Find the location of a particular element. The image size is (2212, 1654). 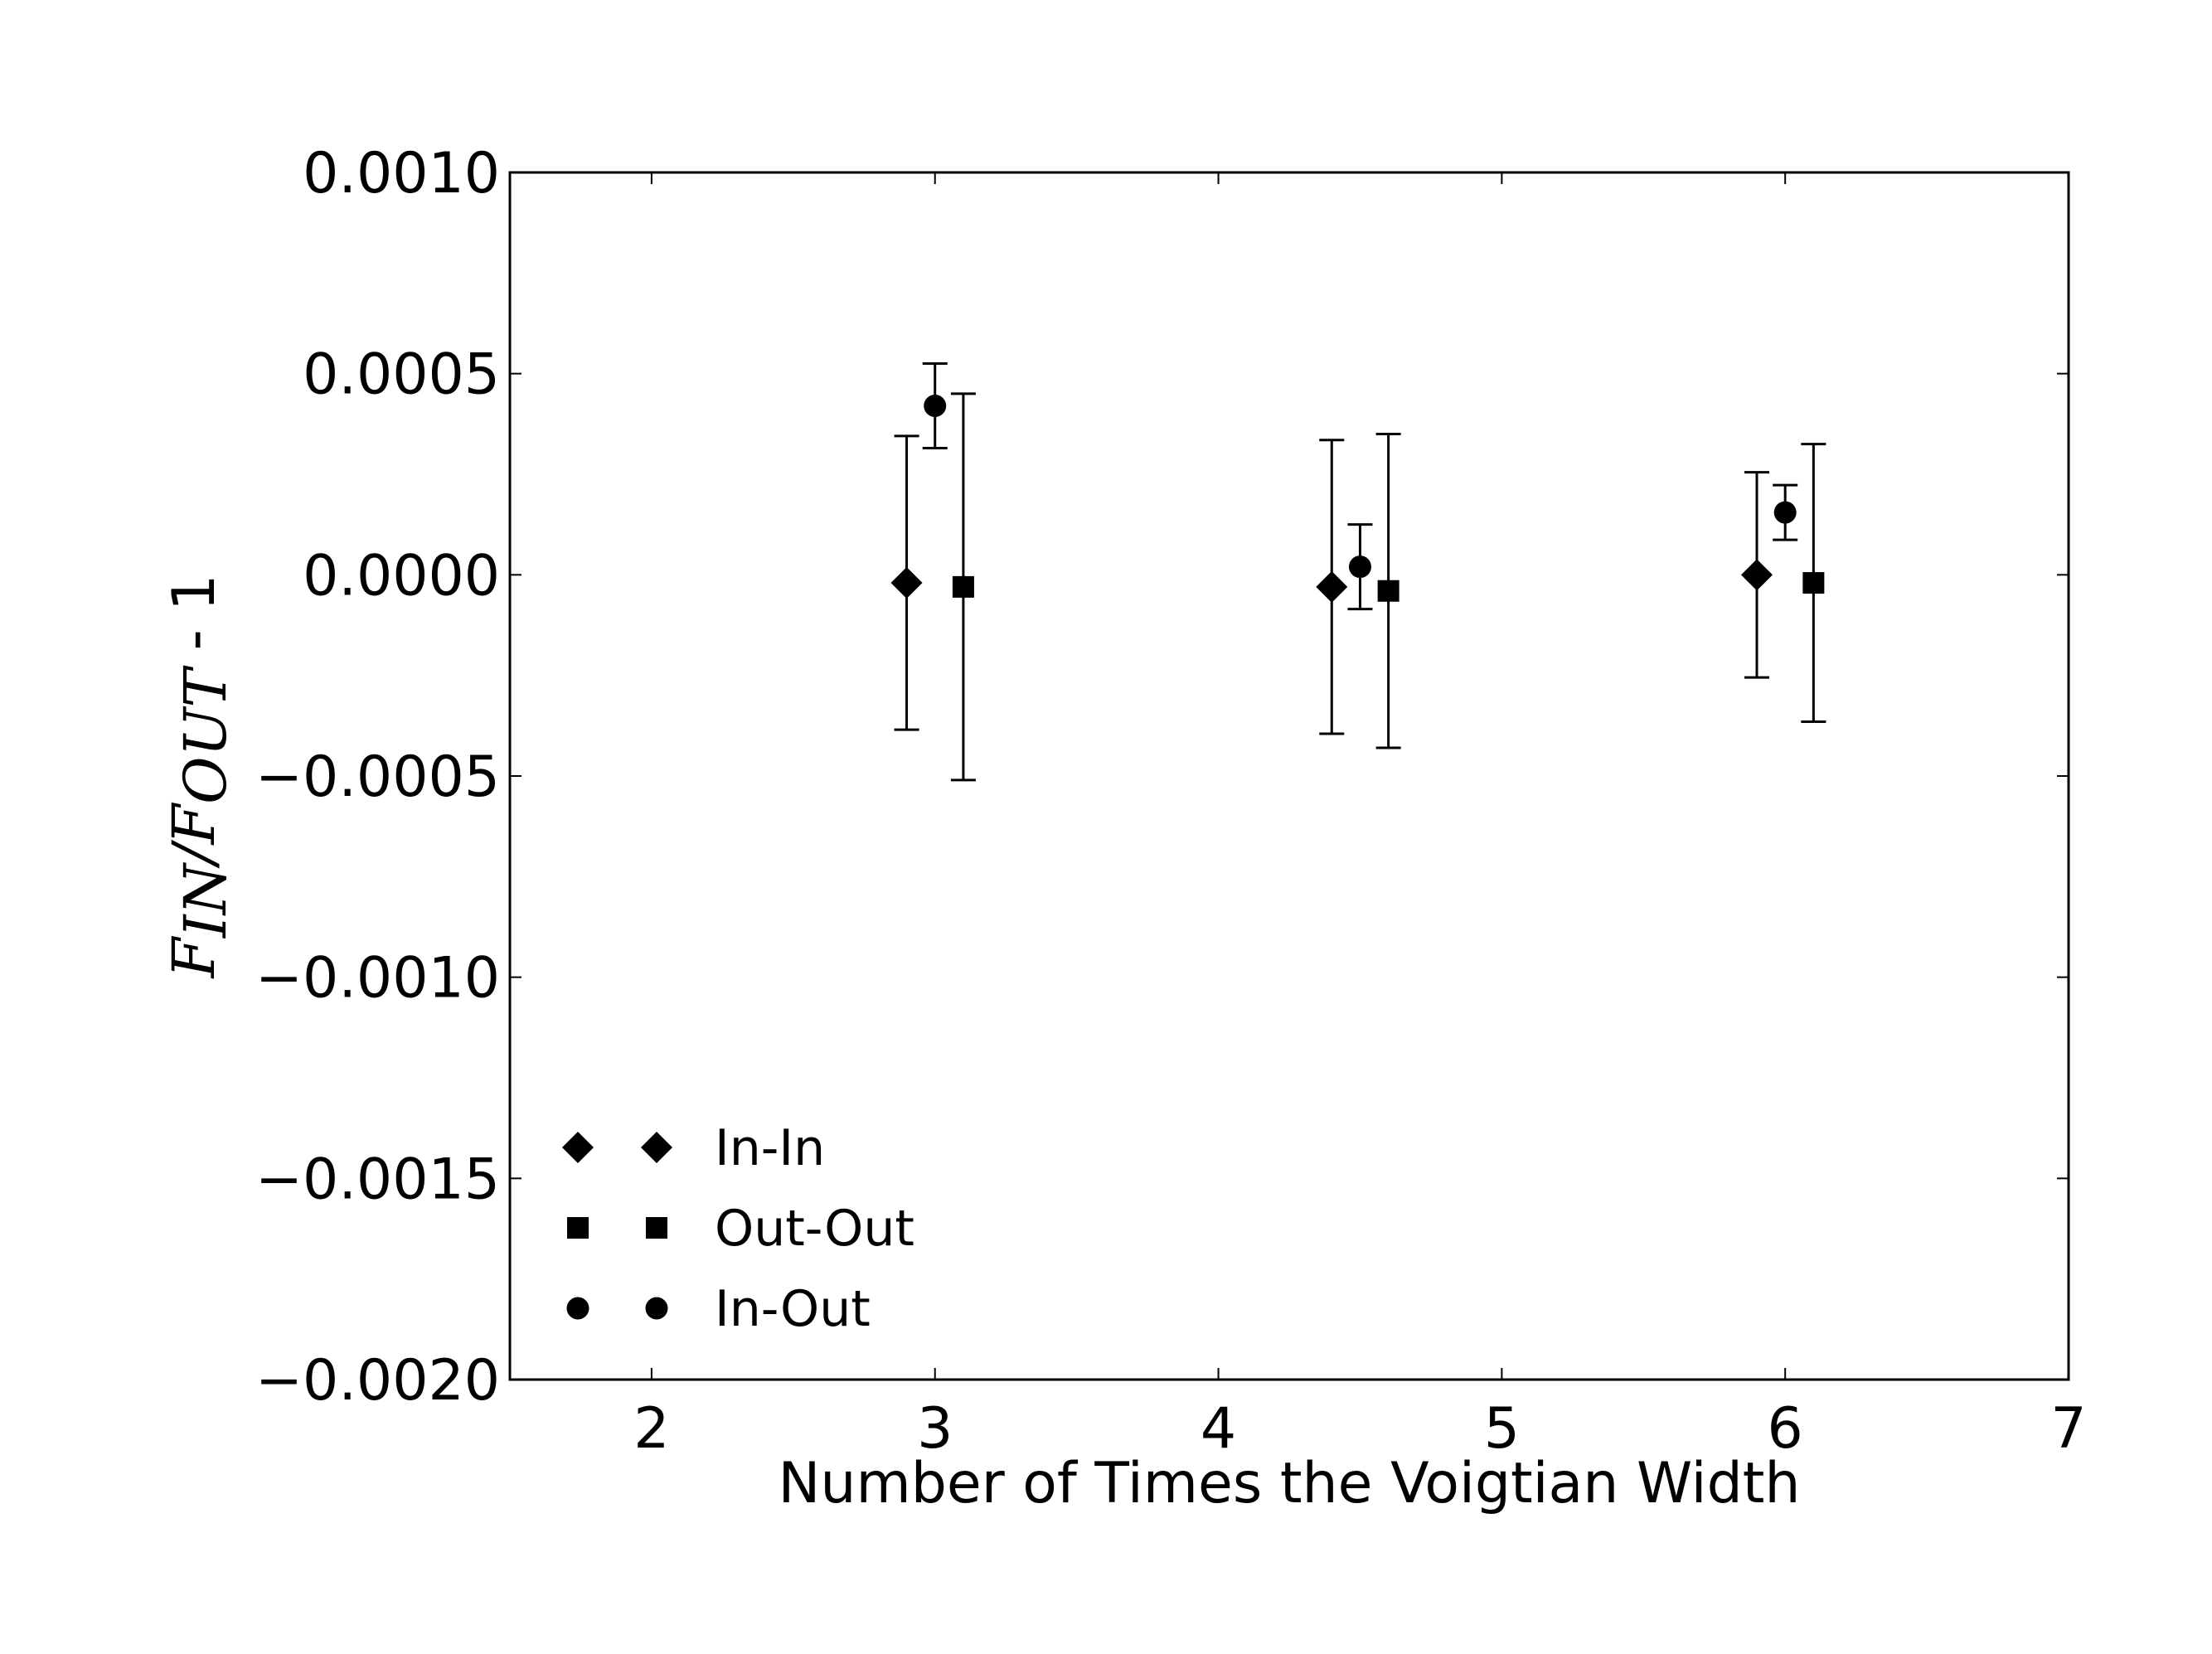

legend-label-in-in: In-In is located at coordinates (770, 1148).